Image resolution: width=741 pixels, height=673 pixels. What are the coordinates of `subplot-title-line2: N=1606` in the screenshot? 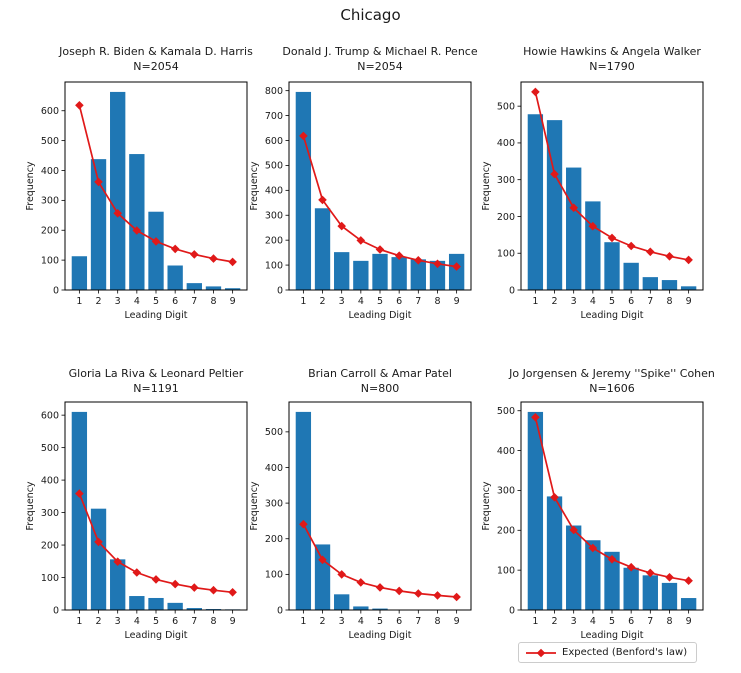 It's located at (612, 388).